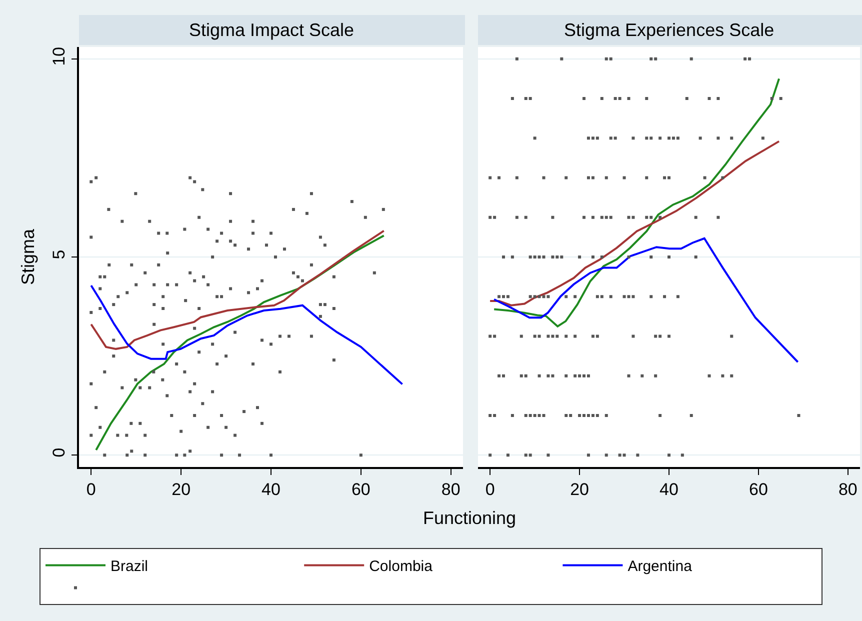  What do you see at coordinates (669, 30) in the screenshot?
I see `chart-title: Stigma Experiences Scale` at bounding box center [669, 30].